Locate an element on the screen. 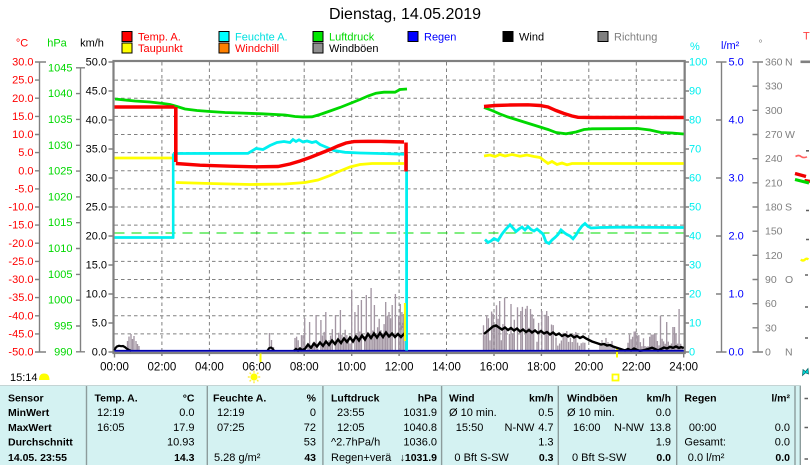  svg-text: ^2.7hPa/h is located at coordinates (355, 442).